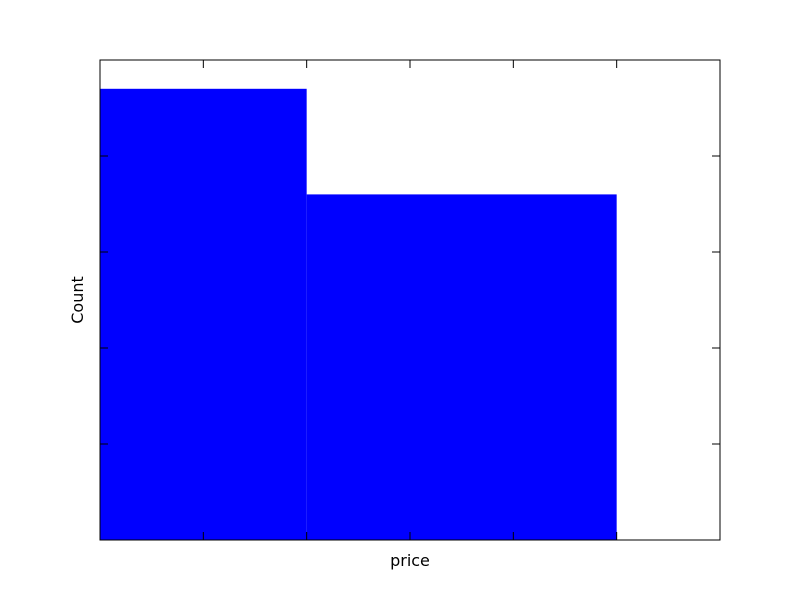  Describe the element at coordinates (410, 560) in the screenshot. I see `x-axis-label: price` at that location.